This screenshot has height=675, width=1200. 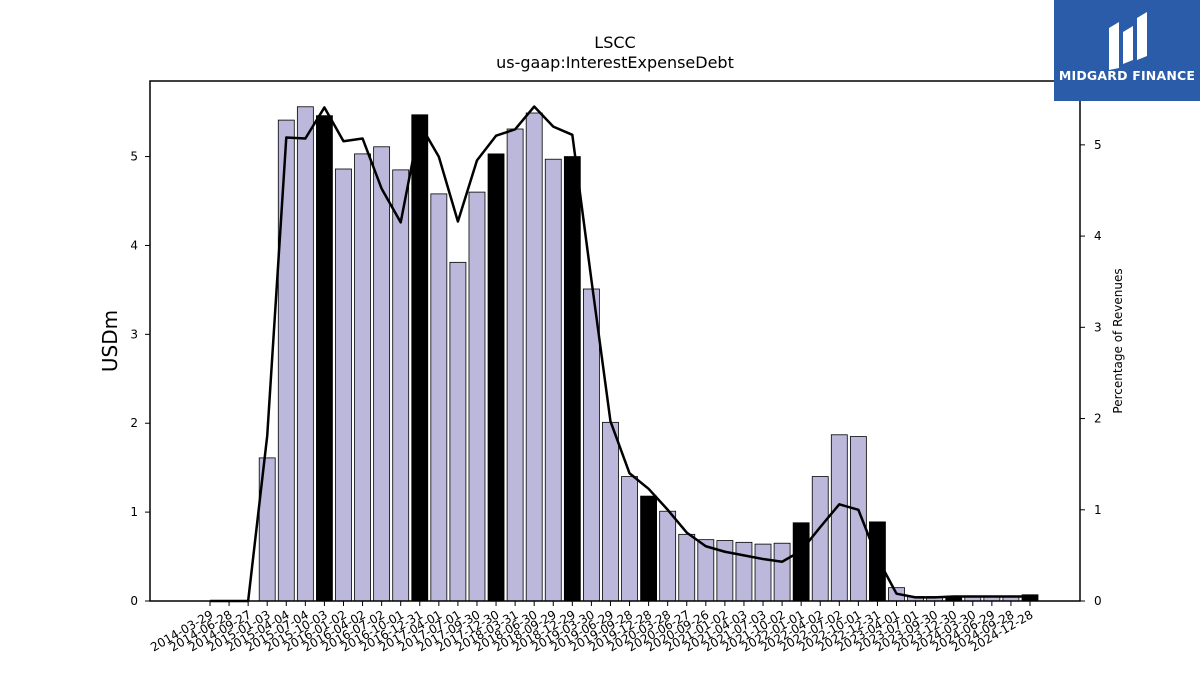 What do you see at coordinates (134, 157) in the screenshot?
I see `y-left-tick-label: 5` at bounding box center [134, 157].